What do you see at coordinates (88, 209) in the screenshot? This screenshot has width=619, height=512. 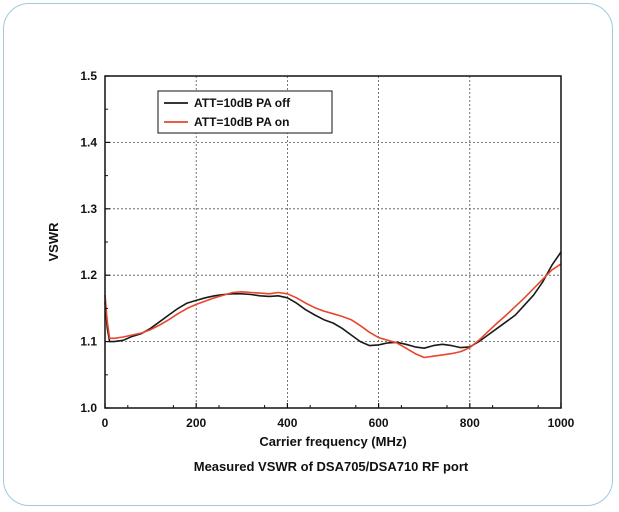 I see `y-tick-label: 1.3` at bounding box center [88, 209].